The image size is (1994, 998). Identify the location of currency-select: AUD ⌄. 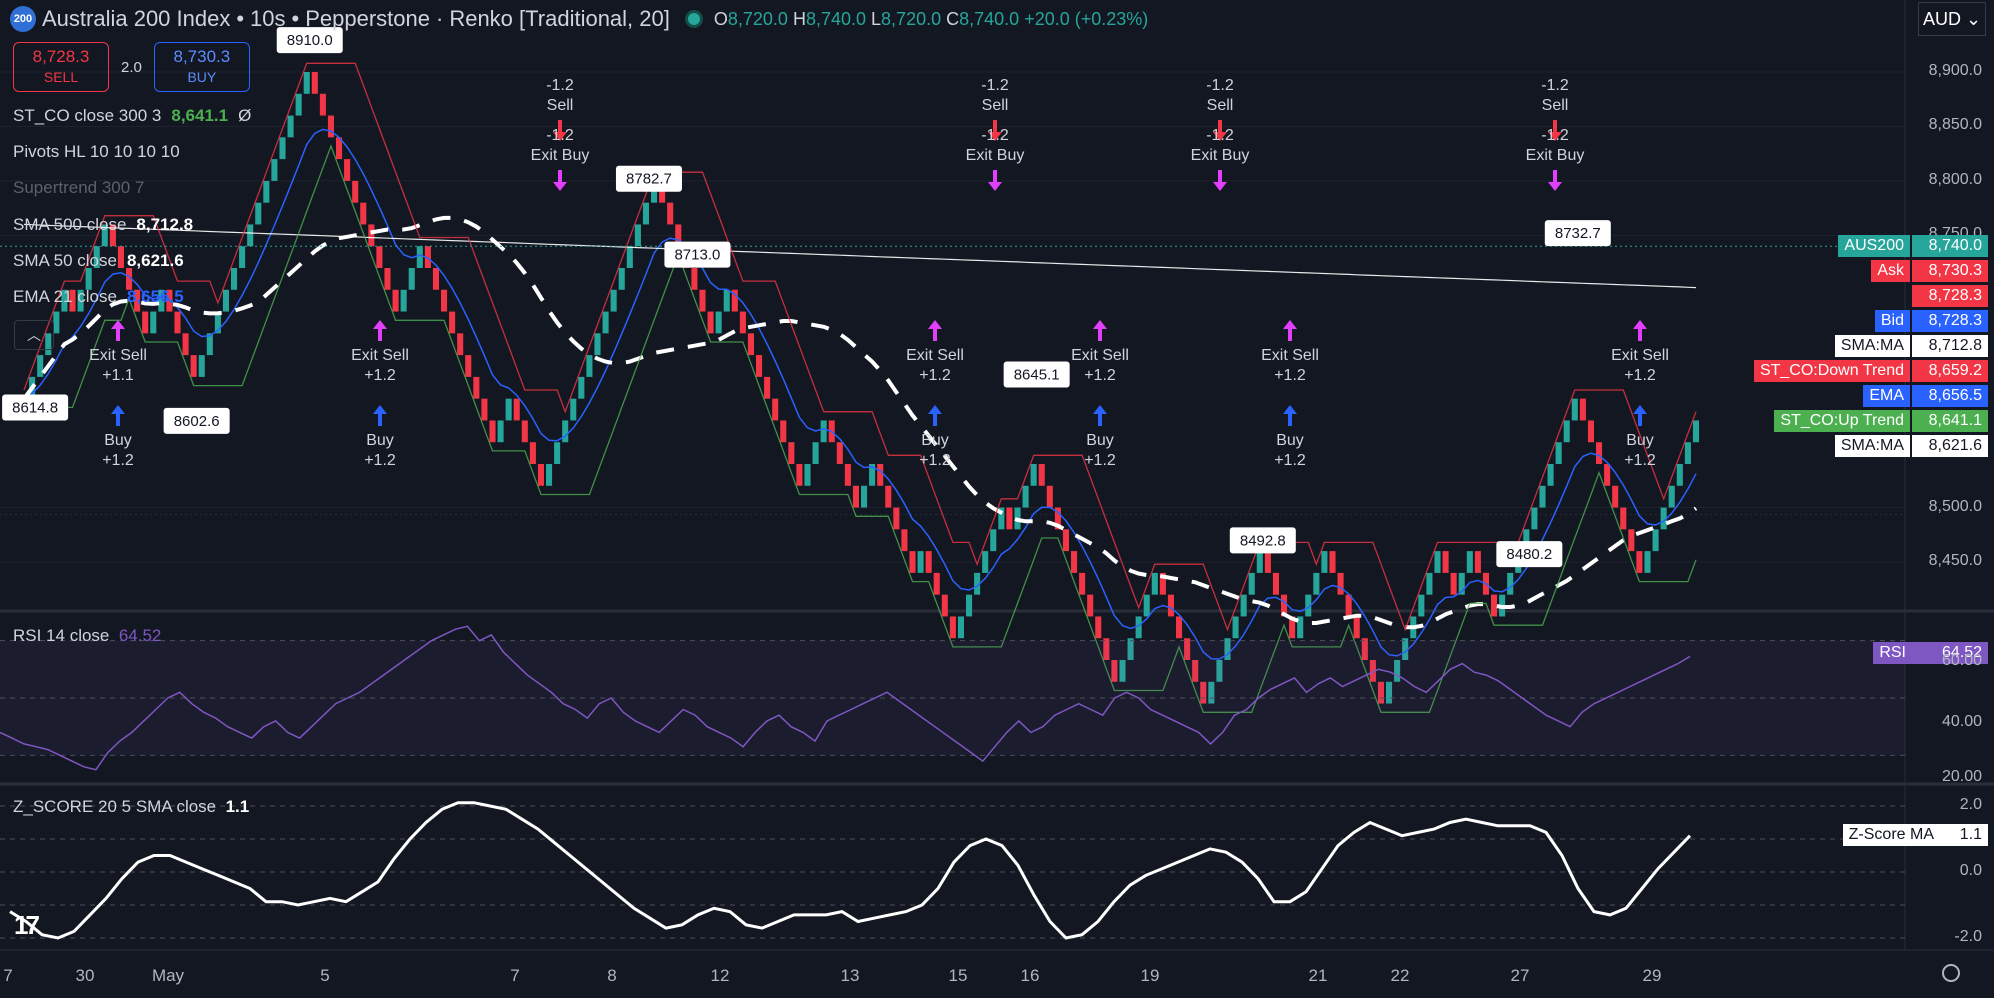
(1952, 19).